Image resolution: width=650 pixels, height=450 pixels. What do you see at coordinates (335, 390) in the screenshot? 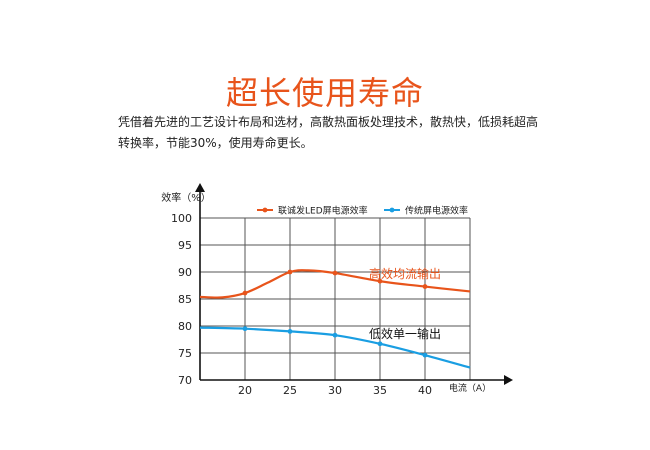
I see `x-tick-label: 30` at bounding box center [335, 390].